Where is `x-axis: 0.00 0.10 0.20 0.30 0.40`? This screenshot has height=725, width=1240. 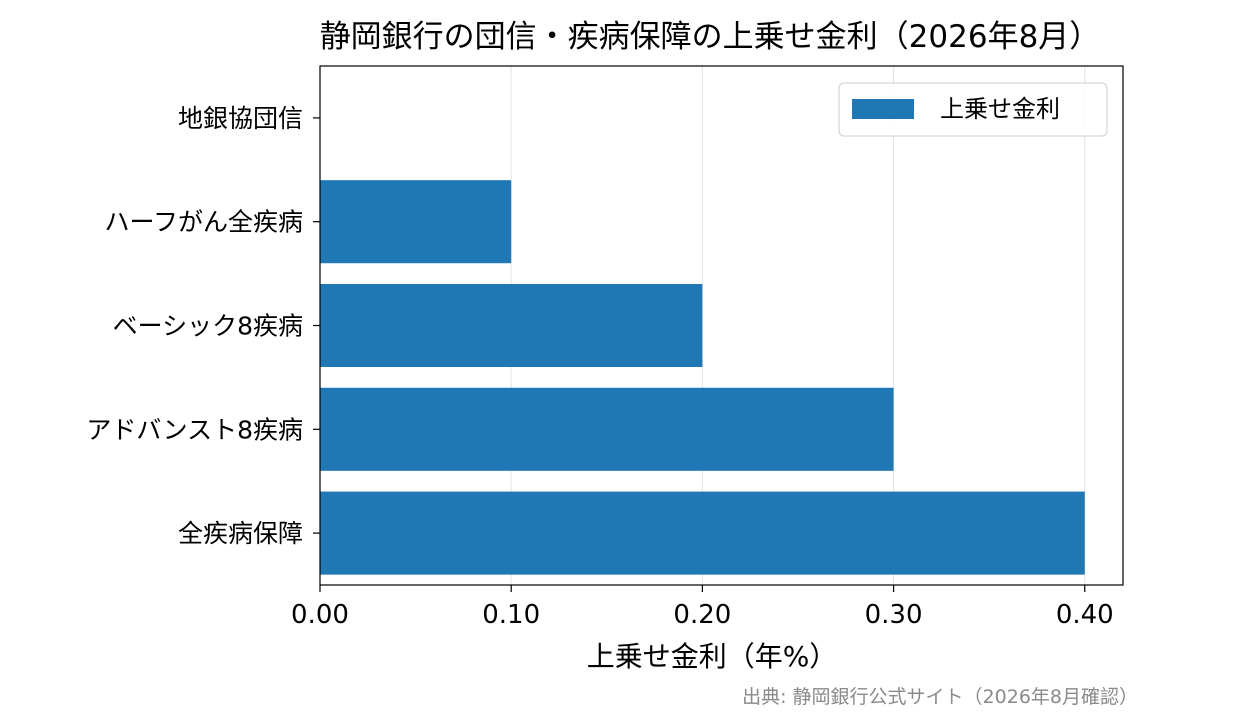
x-axis: 0.00 0.10 0.20 0.30 0.40 is located at coordinates (702, 607).